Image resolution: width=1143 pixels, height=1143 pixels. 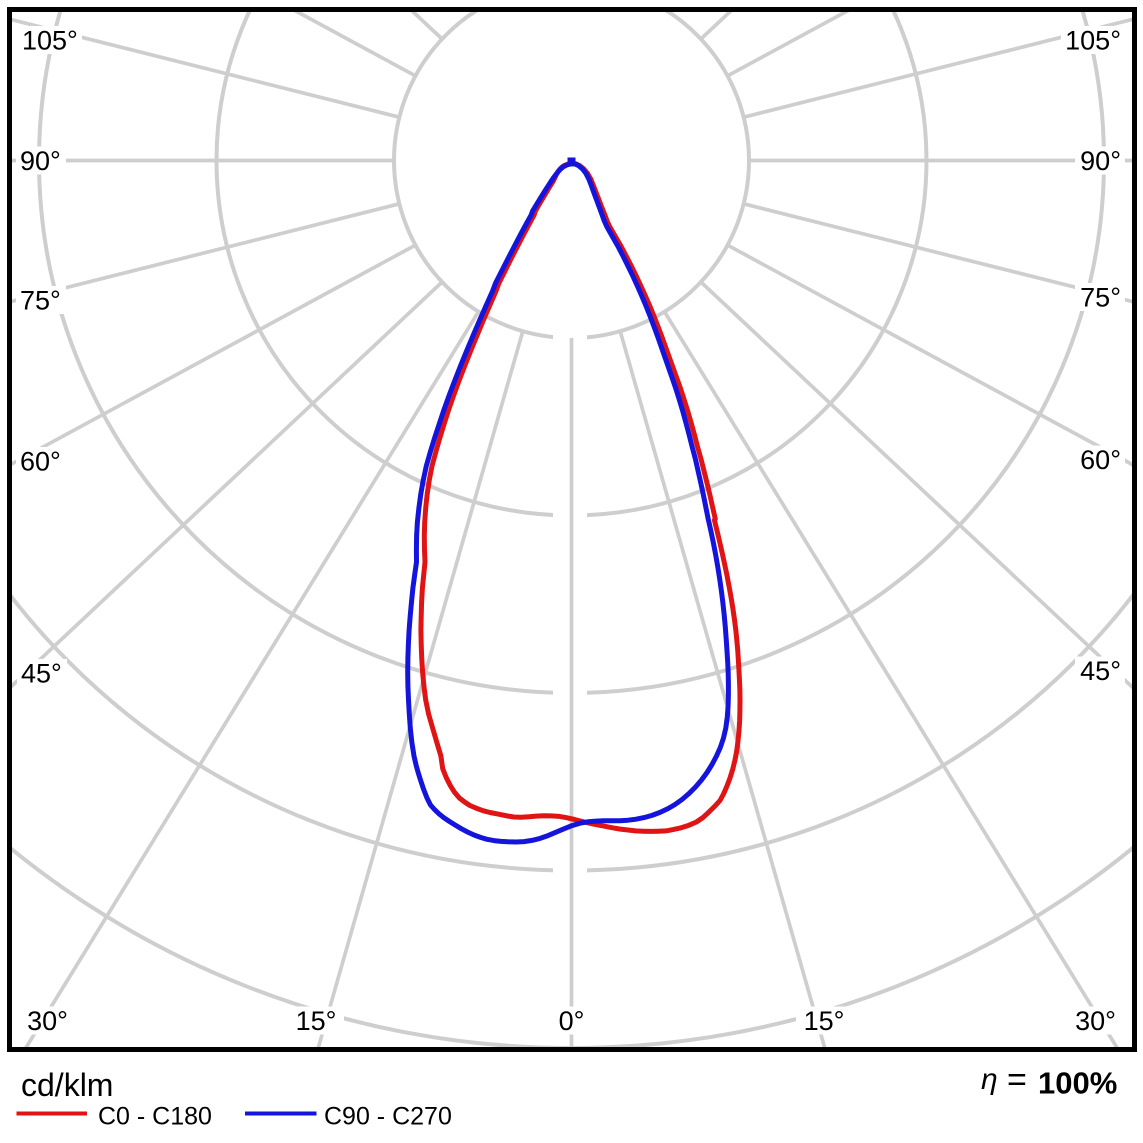 I want to click on svg-text: 0°, so click(x=572, y=1021).